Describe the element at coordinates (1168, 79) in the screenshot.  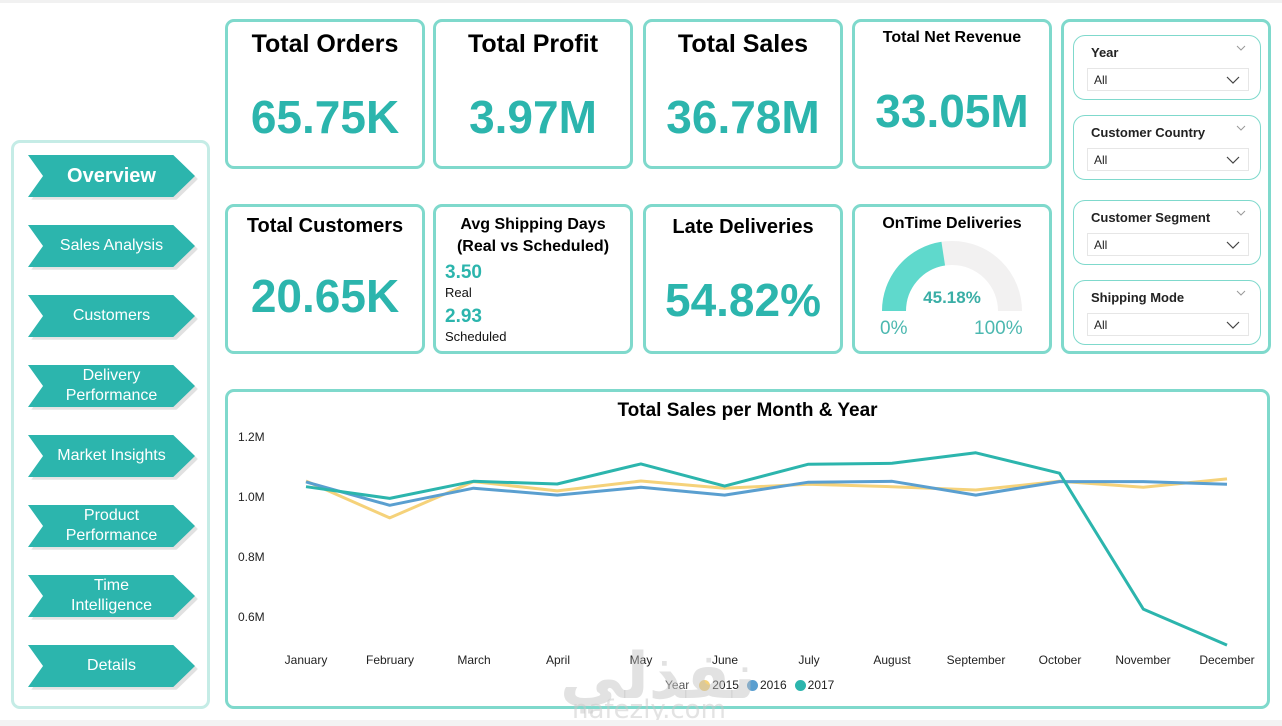
I see `year-dropdown: All` at that location.